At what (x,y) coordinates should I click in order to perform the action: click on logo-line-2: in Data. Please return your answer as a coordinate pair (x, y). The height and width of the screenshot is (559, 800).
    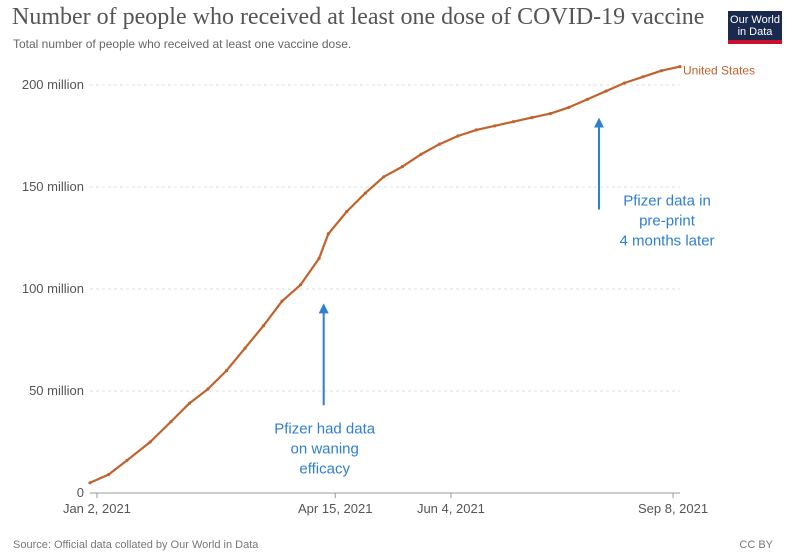
    Looking at the image, I should click on (755, 32).